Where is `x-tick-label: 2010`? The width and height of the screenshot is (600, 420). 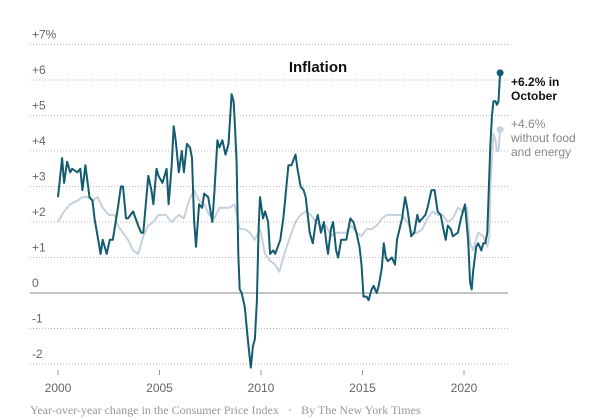 x-tick-label: 2010 is located at coordinates (261, 388).